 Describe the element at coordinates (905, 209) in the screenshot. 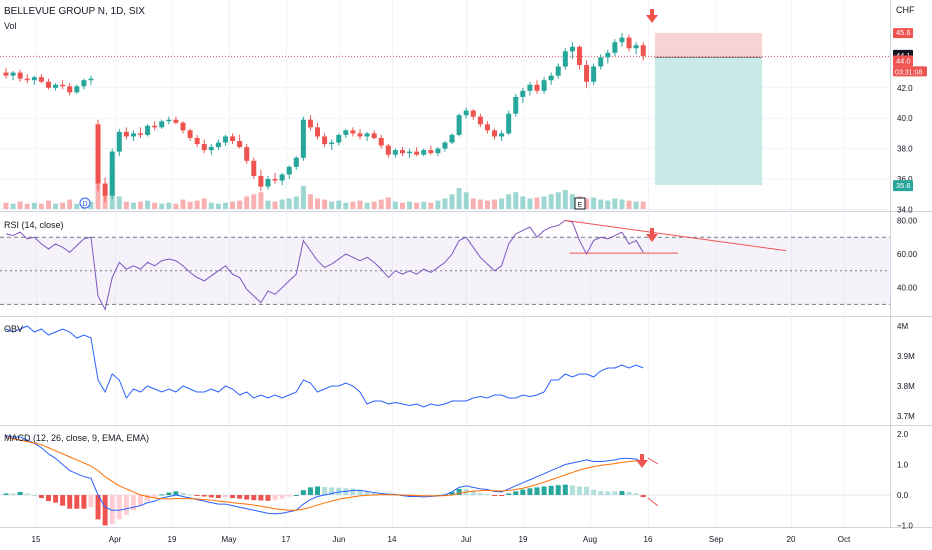

I see `price-tick-label: 34.0` at that location.